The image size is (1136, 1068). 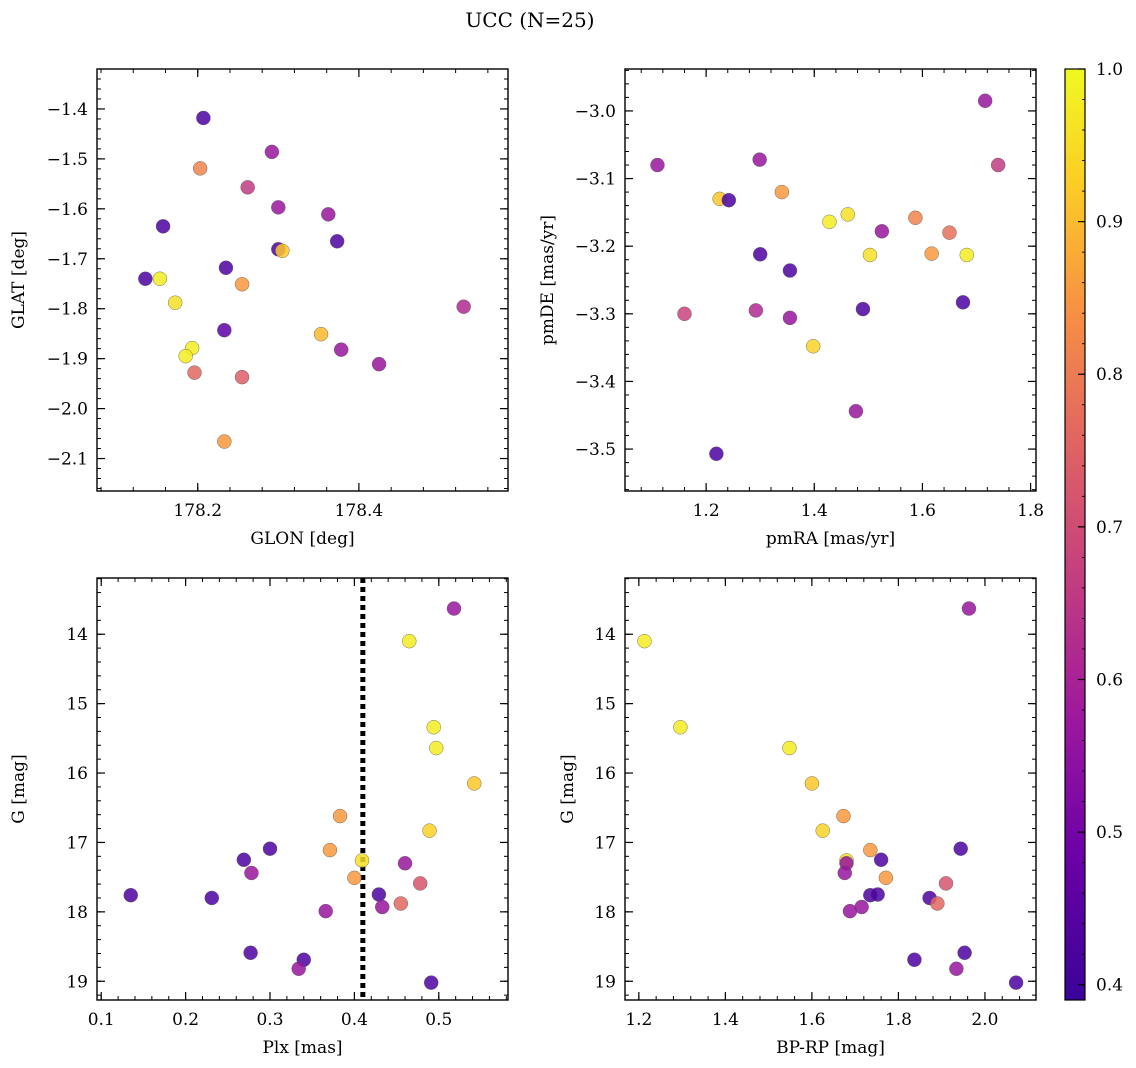 I want to click on y-axis-label: pmDE [mas/yr], so click(x=548, y=280).